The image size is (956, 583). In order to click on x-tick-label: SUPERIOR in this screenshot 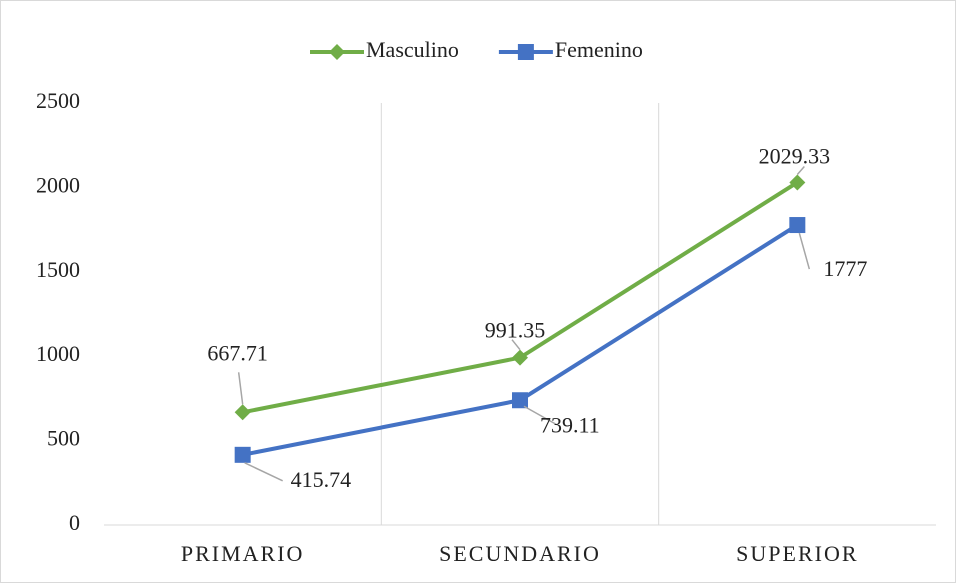, I will do `click(797, 553)`.